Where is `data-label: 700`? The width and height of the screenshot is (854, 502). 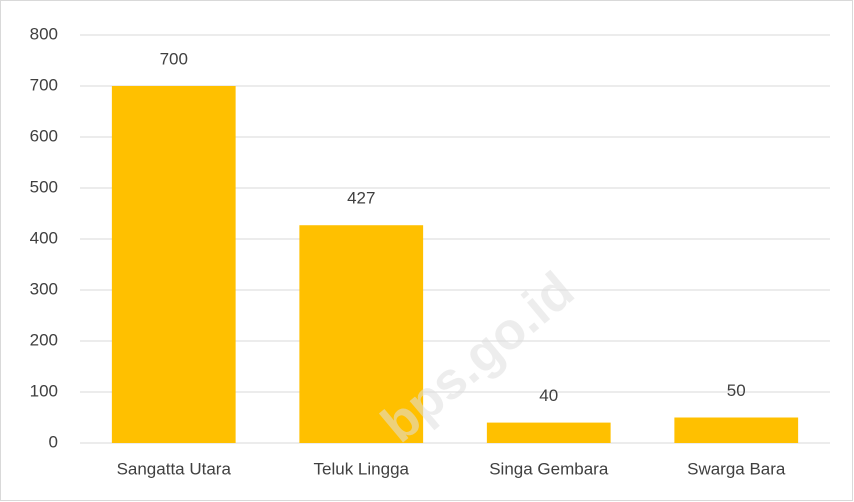 data-label: 700 is located at coordinates (174, 58).